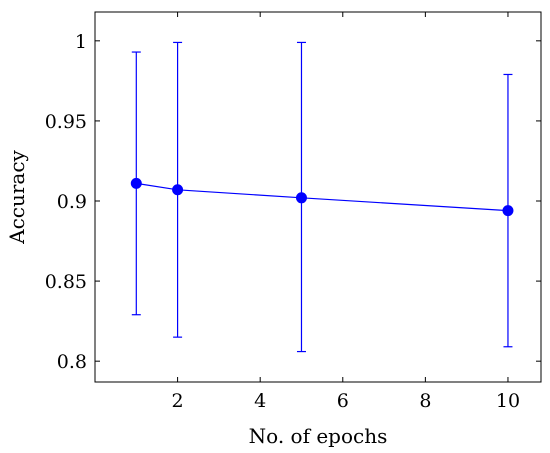 The width and height of the screenshot is (550, 453). I want to click on x-tick-label: 6, so click(343, 401).